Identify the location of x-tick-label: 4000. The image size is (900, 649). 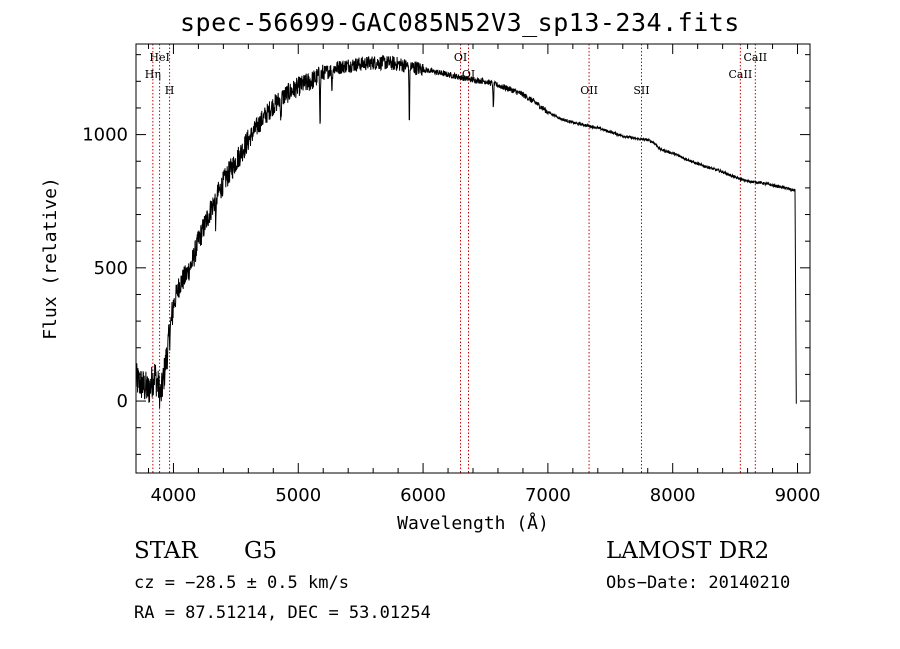
(174, 495).